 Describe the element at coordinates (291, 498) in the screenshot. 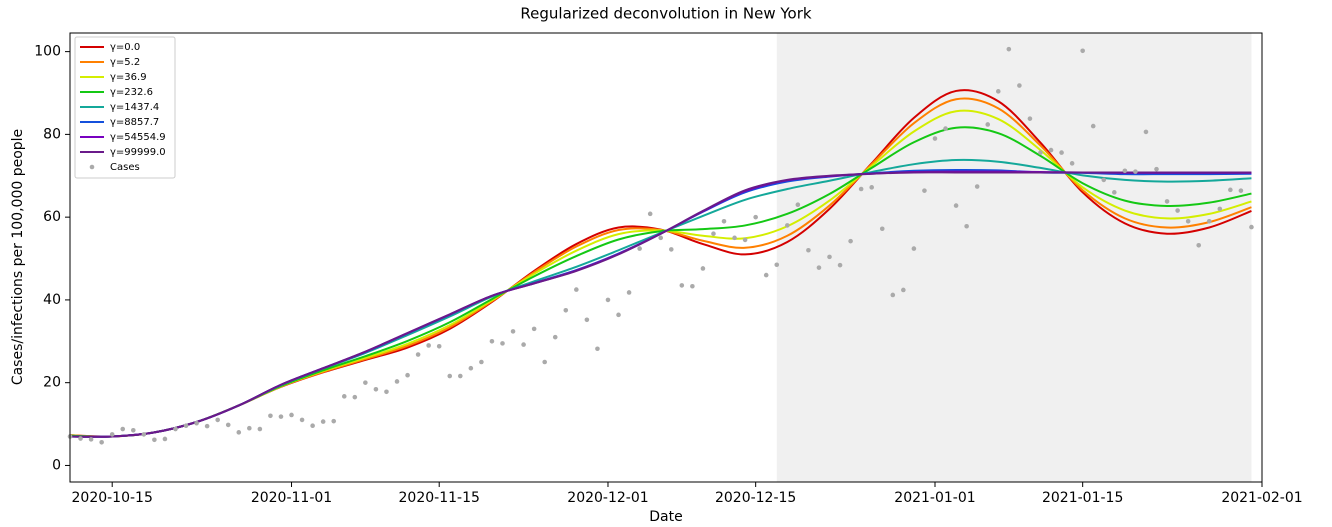

I see `x-tick-label: 2020-11-01` at that location.